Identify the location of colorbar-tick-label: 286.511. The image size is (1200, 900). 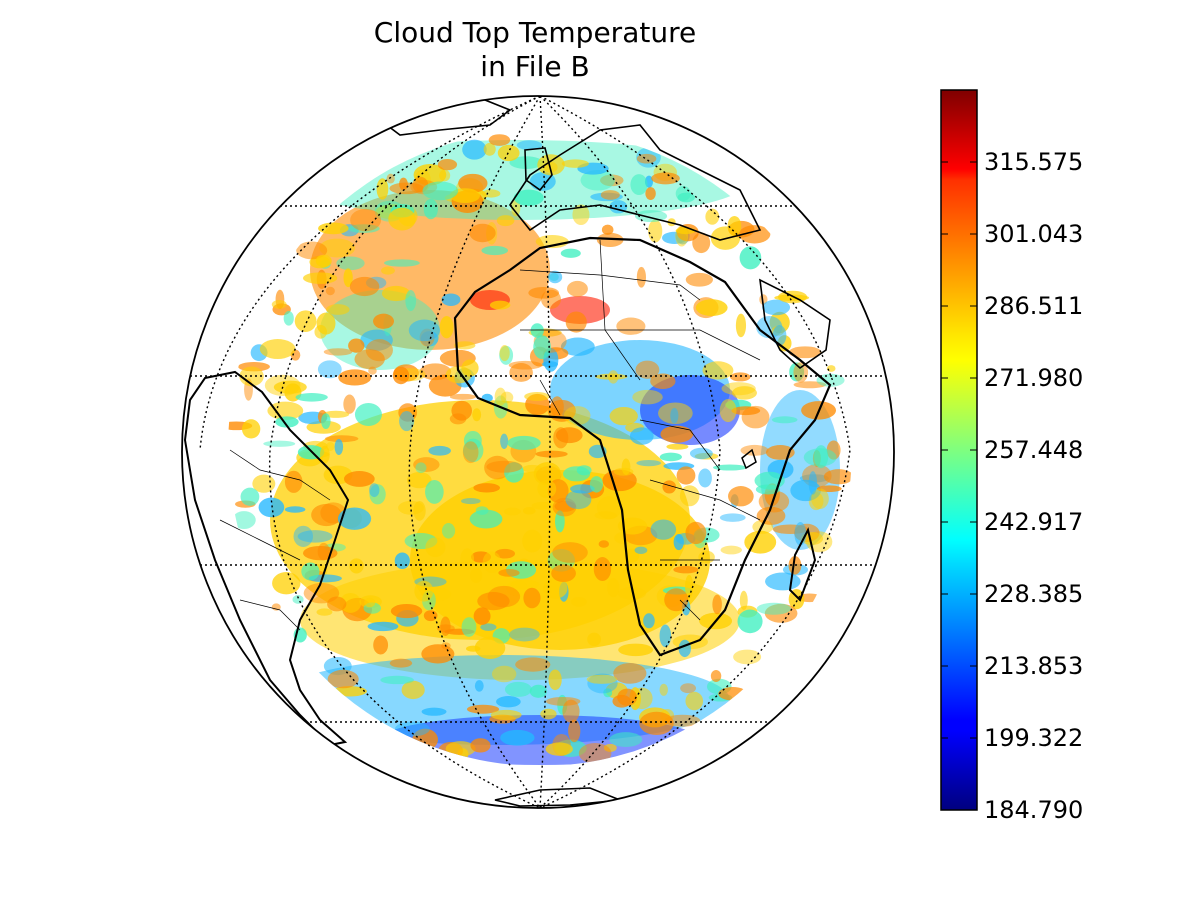
(1034, 306).